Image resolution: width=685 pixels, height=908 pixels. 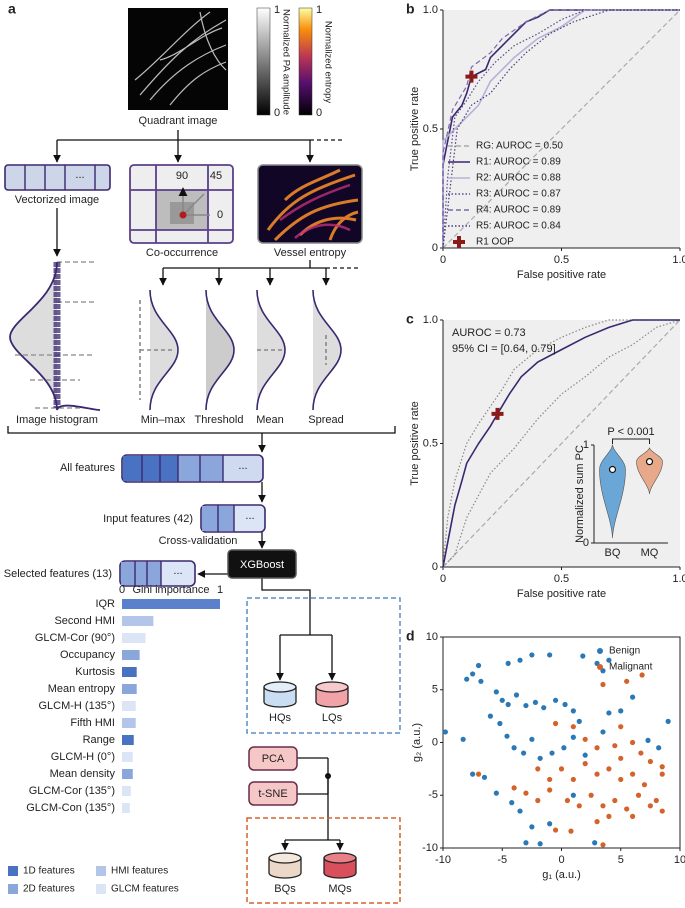 I want to click on legend-label: Benign, so click(x=624, y=651).